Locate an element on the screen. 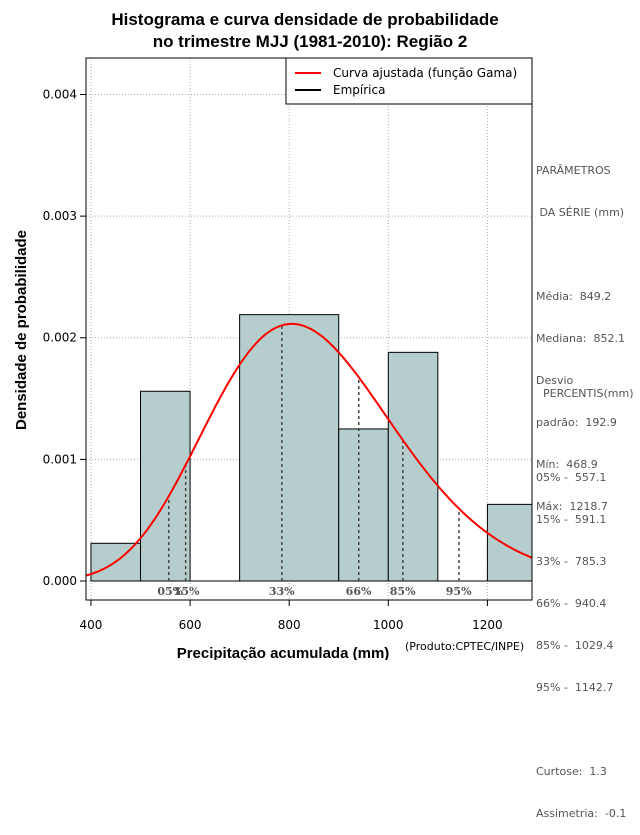 The image size is (640, 835). params-title-line2: DA SÉRIE (mm) is located at coordinates (580, 212).